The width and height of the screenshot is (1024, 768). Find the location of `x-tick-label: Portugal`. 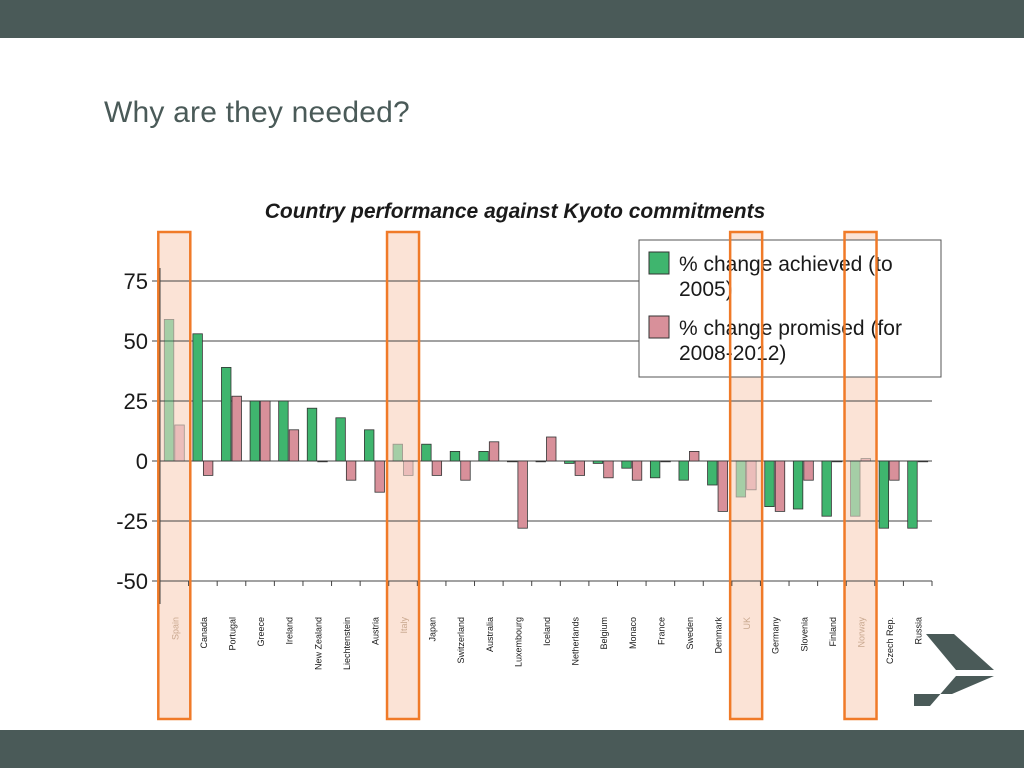

x-tick-label: Portugal is located at coordinates (232, 634).